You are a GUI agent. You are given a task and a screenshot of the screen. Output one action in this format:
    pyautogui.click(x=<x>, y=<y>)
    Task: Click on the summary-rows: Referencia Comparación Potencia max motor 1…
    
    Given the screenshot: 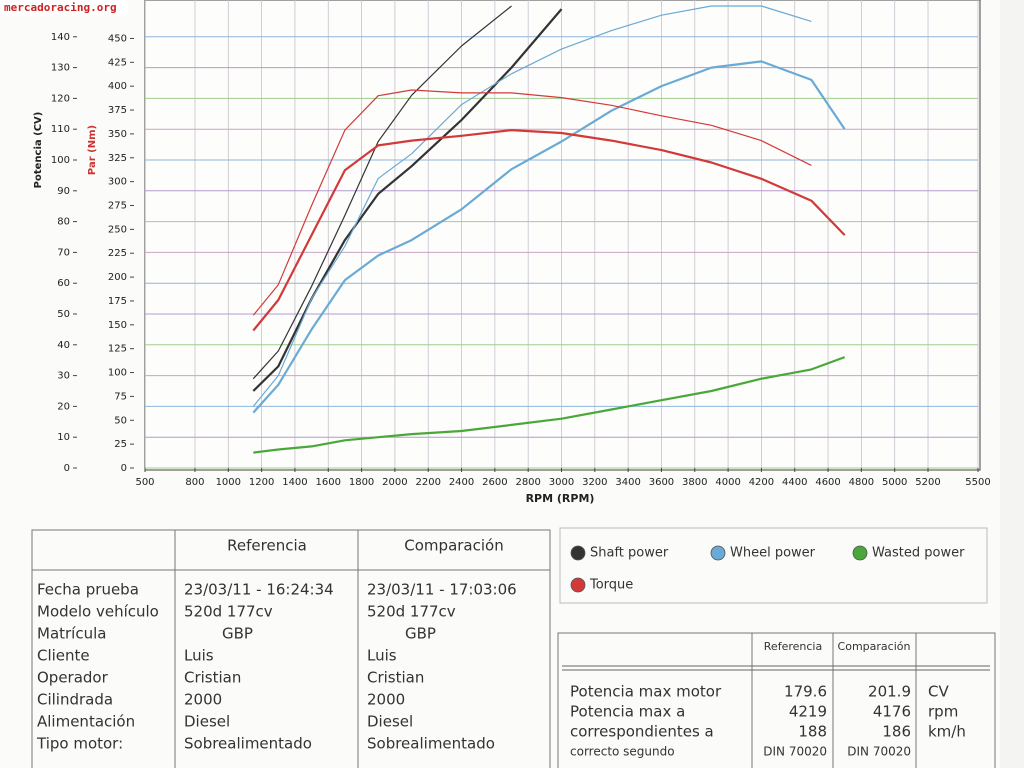 What is the action you would take?
    pyautogui.click(x=768, y=699)
    